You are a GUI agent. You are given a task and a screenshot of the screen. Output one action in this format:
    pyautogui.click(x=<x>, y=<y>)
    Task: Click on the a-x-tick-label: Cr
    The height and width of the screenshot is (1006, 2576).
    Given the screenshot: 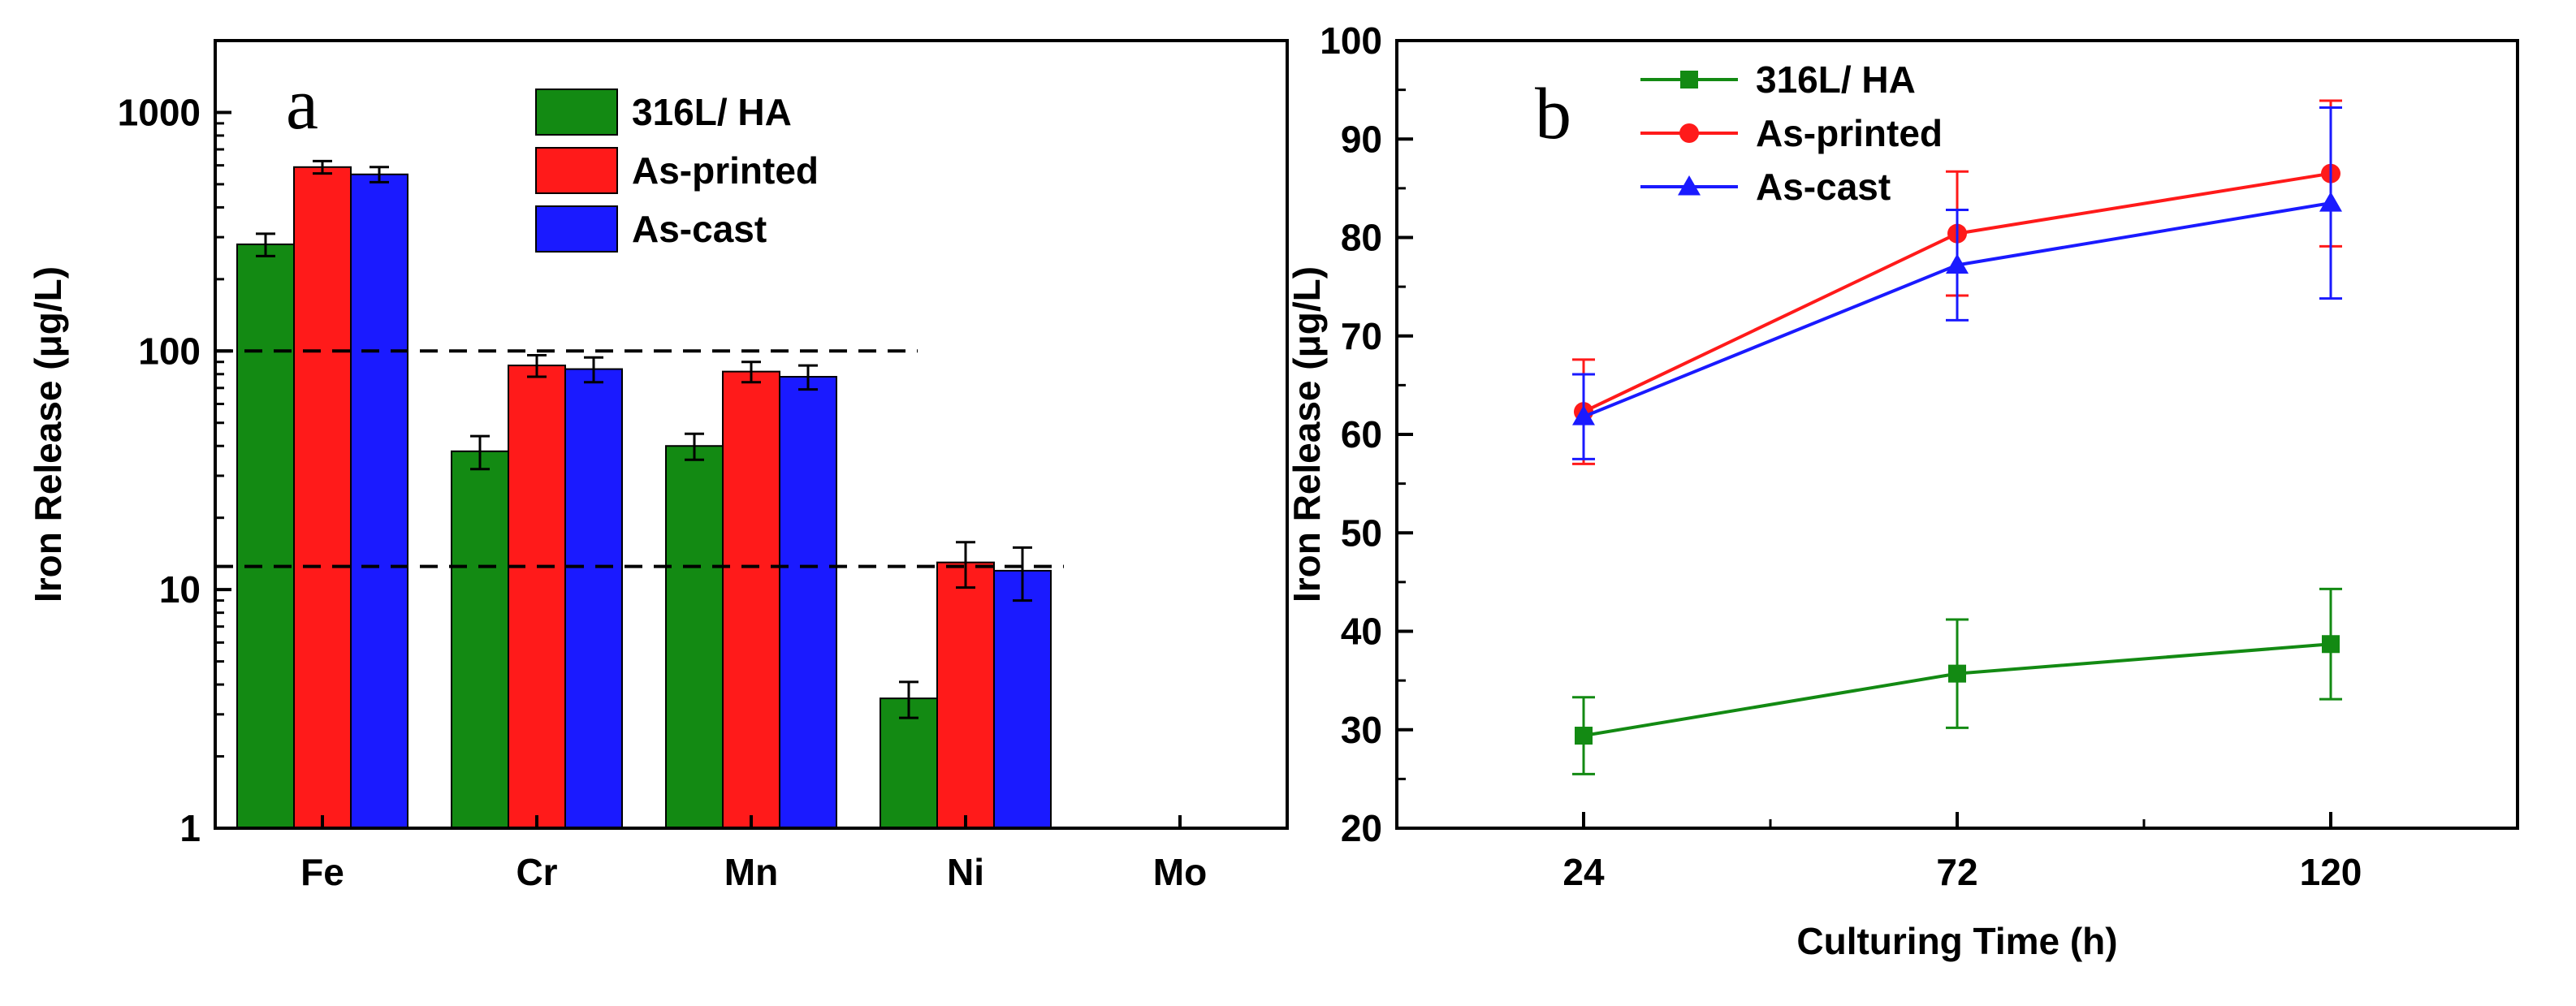 What is the action you would take?
    pyautogui.click(x=537, y=872)
    